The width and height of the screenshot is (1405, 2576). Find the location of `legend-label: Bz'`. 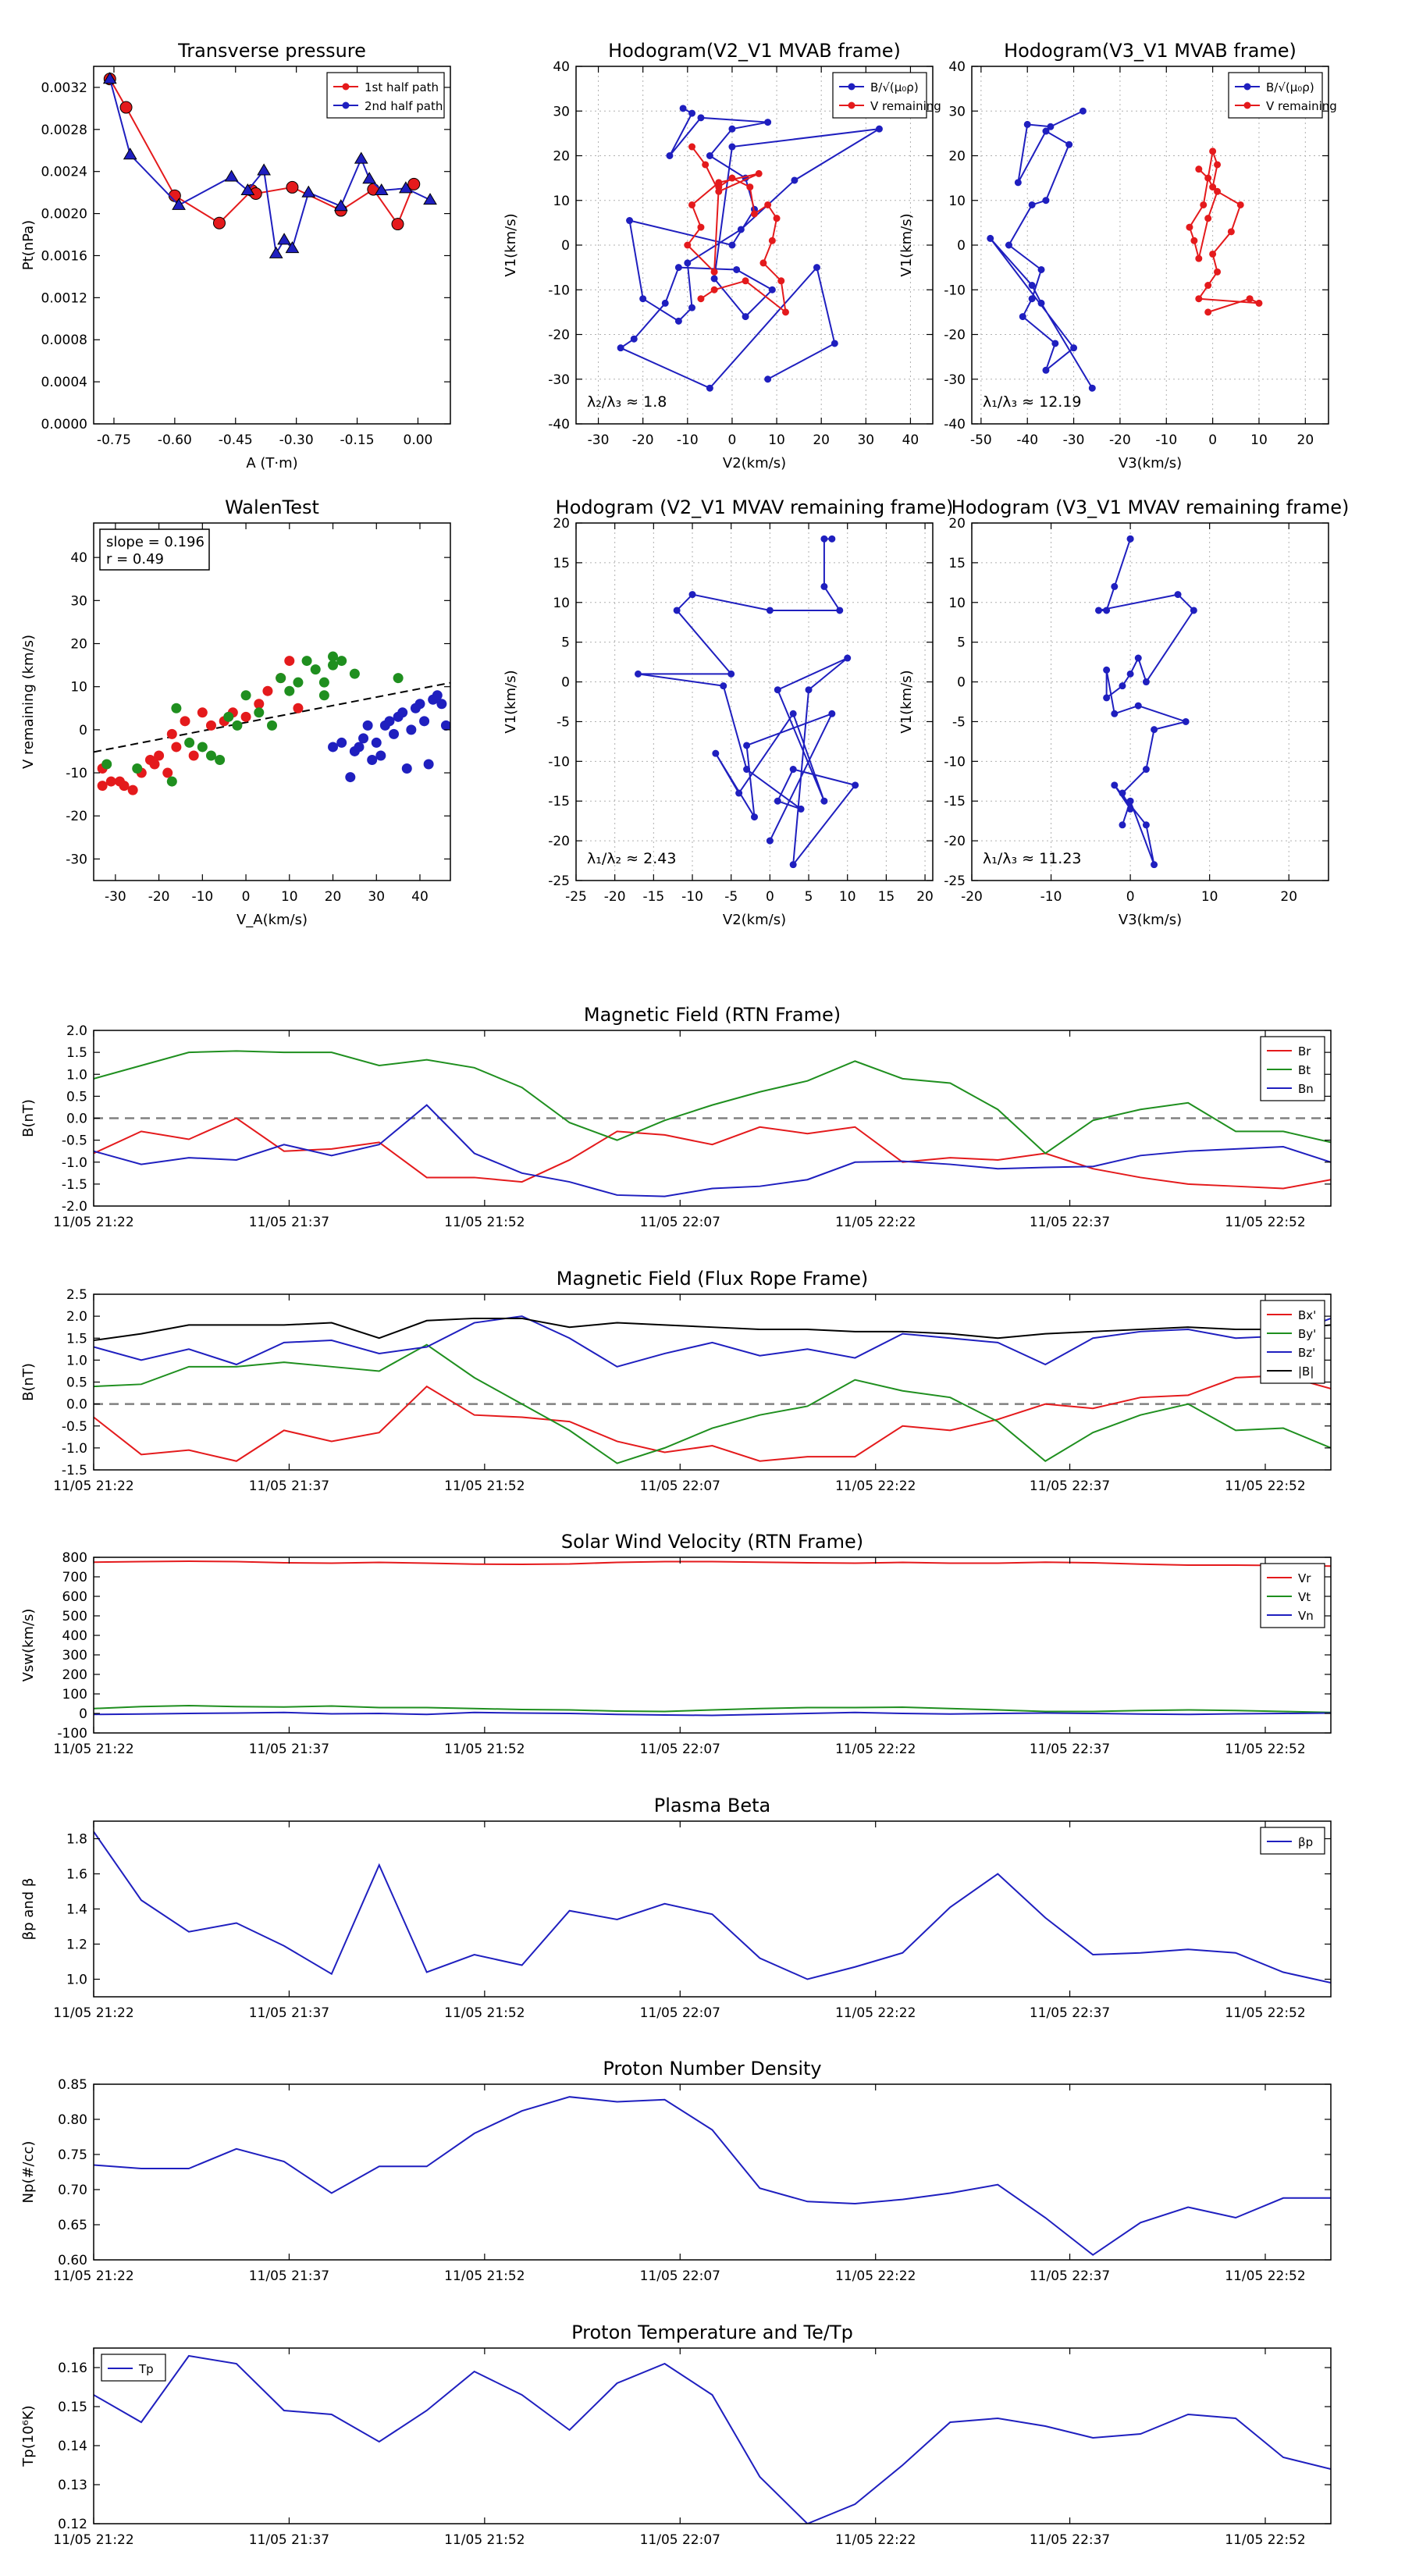

legend-label: Bz' is located at coordinates (1306, 1353).